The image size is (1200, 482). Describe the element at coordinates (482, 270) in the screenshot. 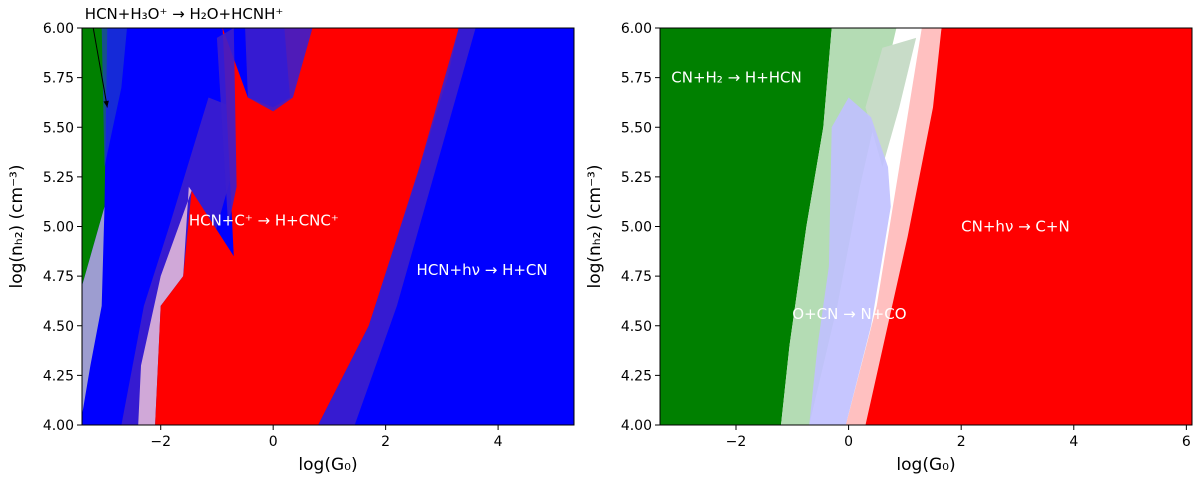

I see `region-label: HCN+hν → H+CN` at that location.